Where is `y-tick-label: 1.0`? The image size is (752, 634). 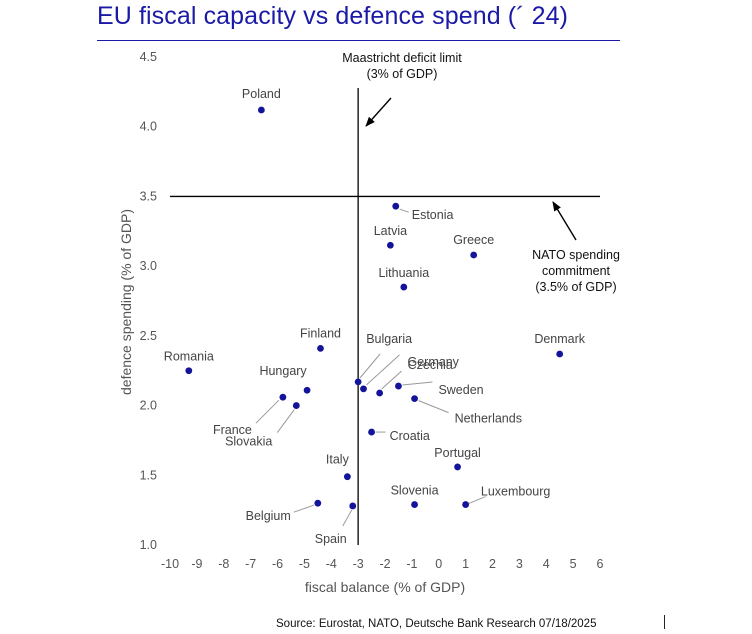 y-tick-label: 1.0 is located at coordinates (148, 545).